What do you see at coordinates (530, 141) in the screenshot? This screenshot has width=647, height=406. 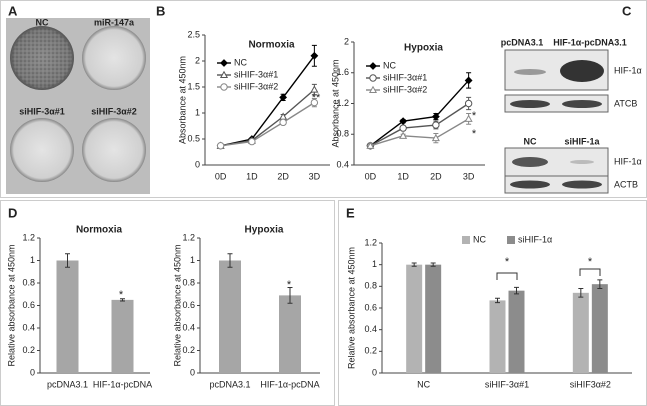 I see `lane-label: NC` at bounding box center [530, 141].